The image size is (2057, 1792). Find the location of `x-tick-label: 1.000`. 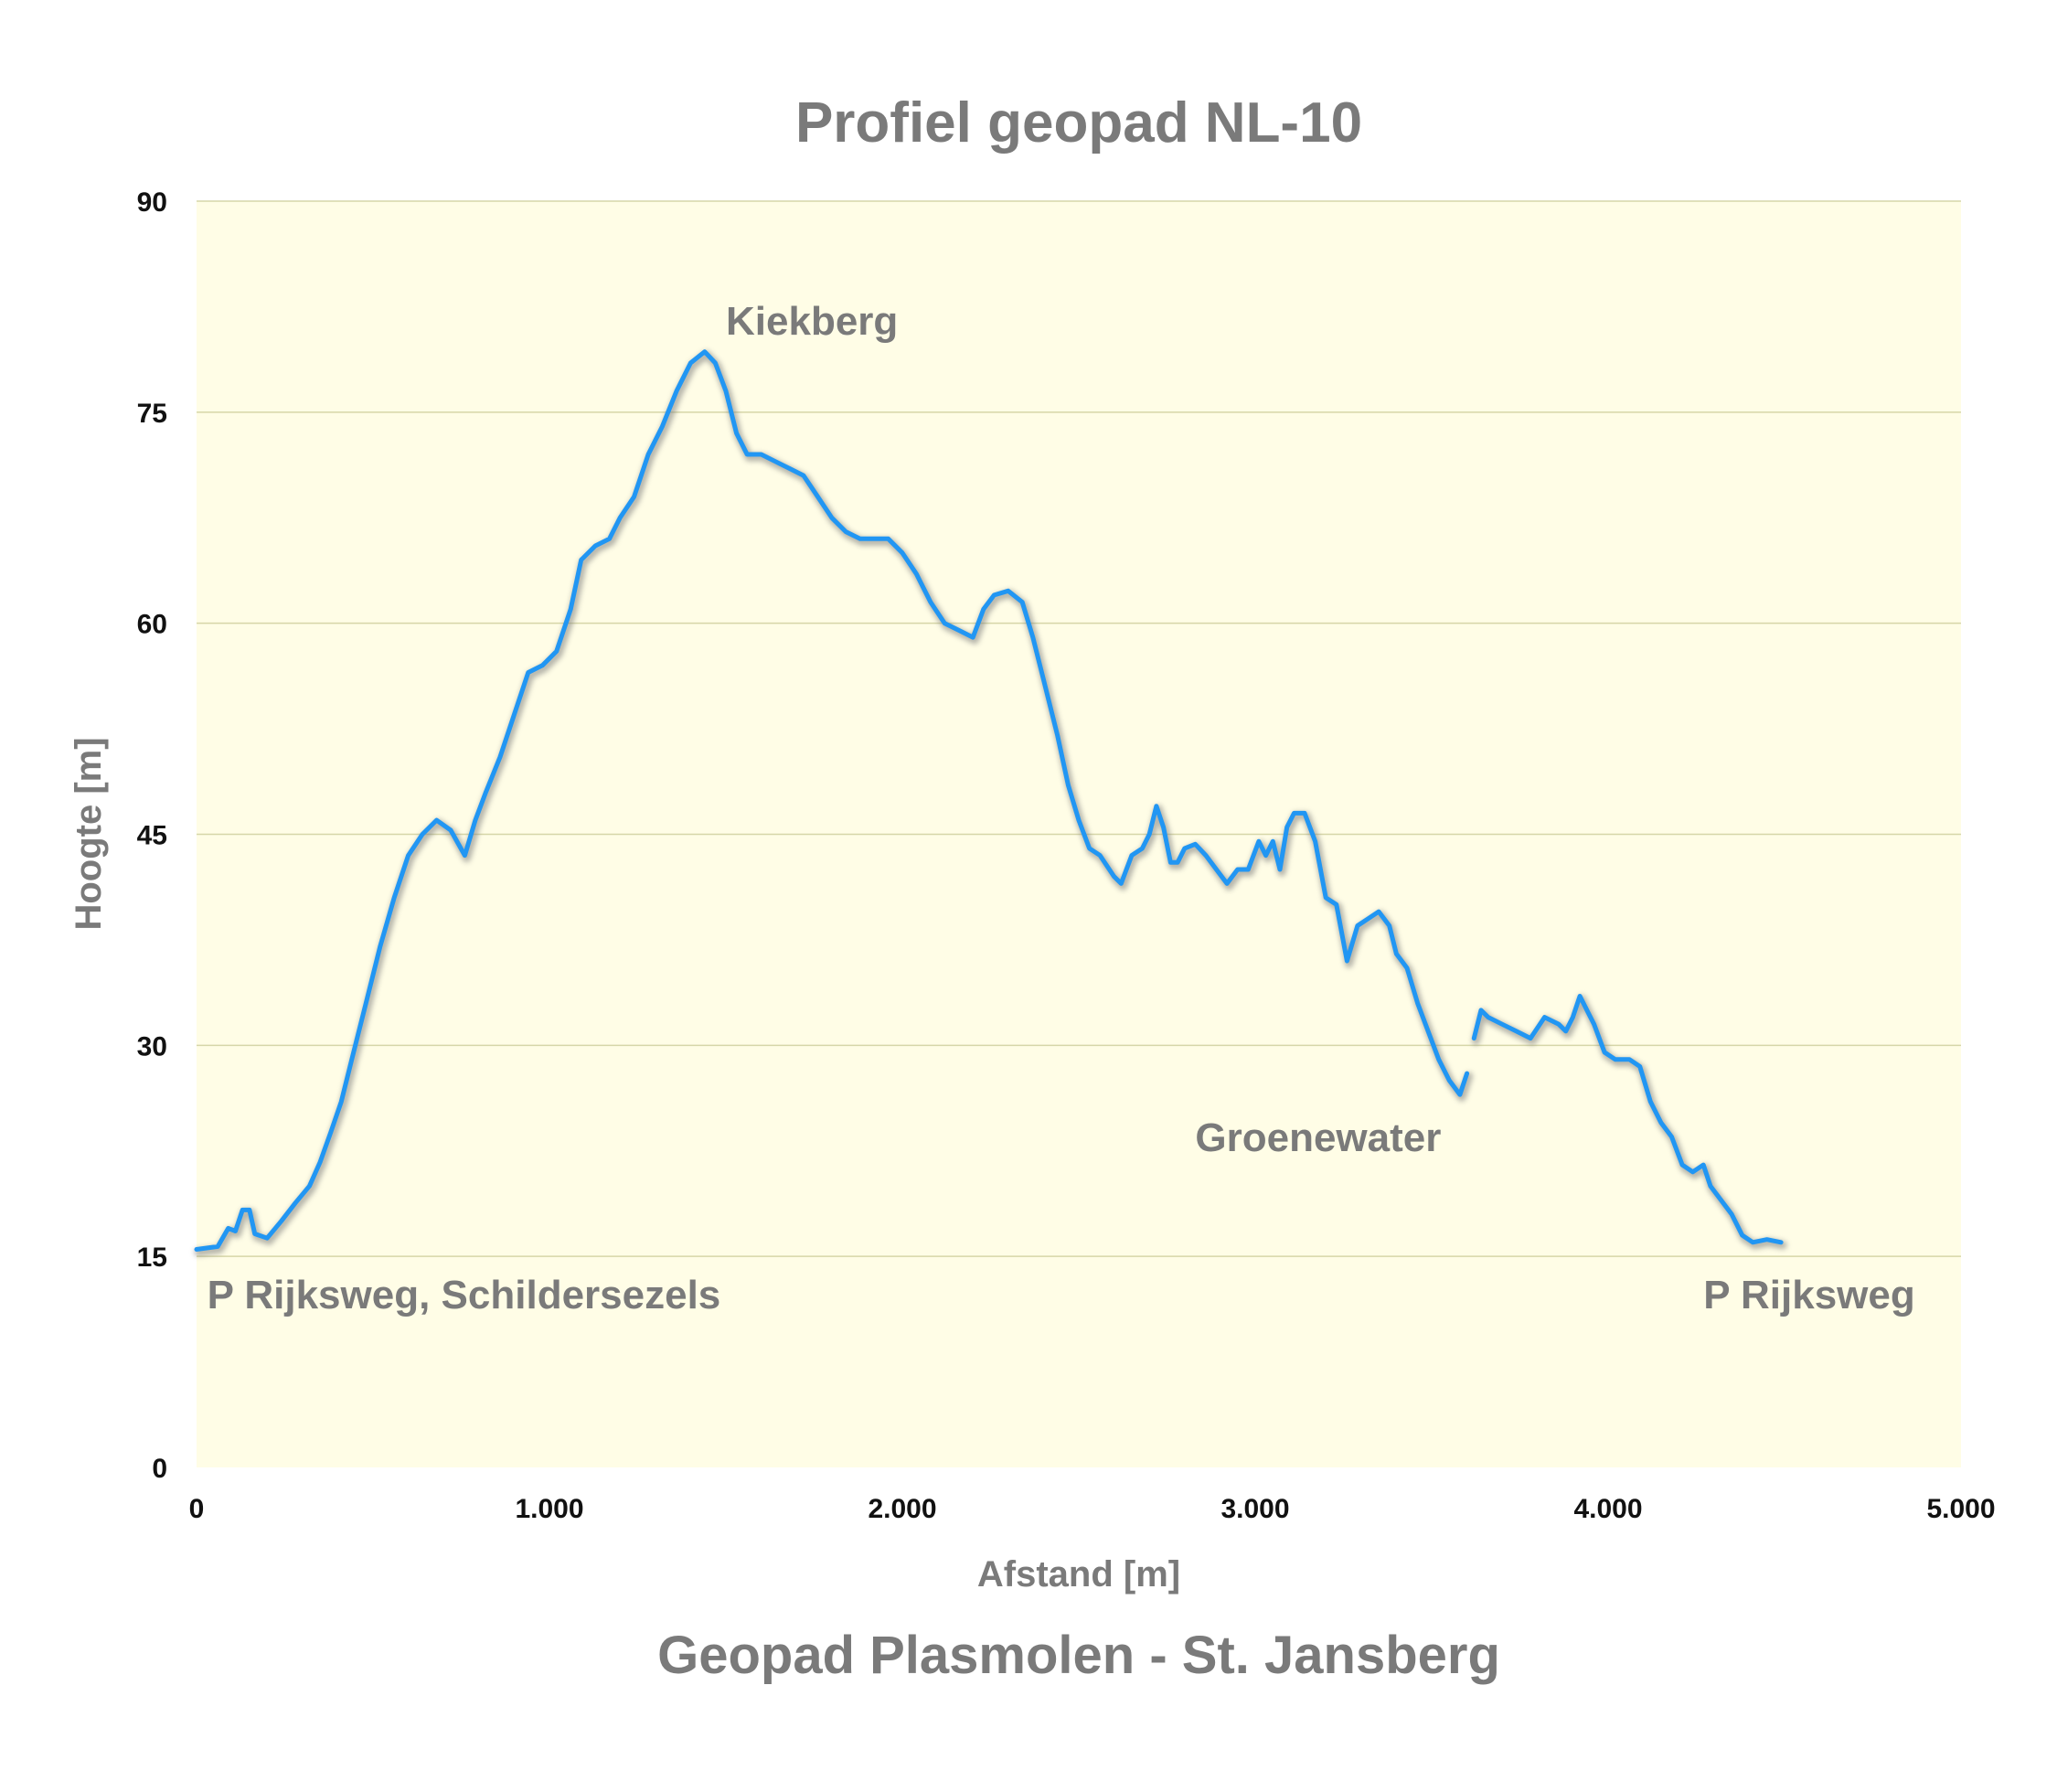

x-tick-label: 1.000 is located at coordinates (549, 1509).